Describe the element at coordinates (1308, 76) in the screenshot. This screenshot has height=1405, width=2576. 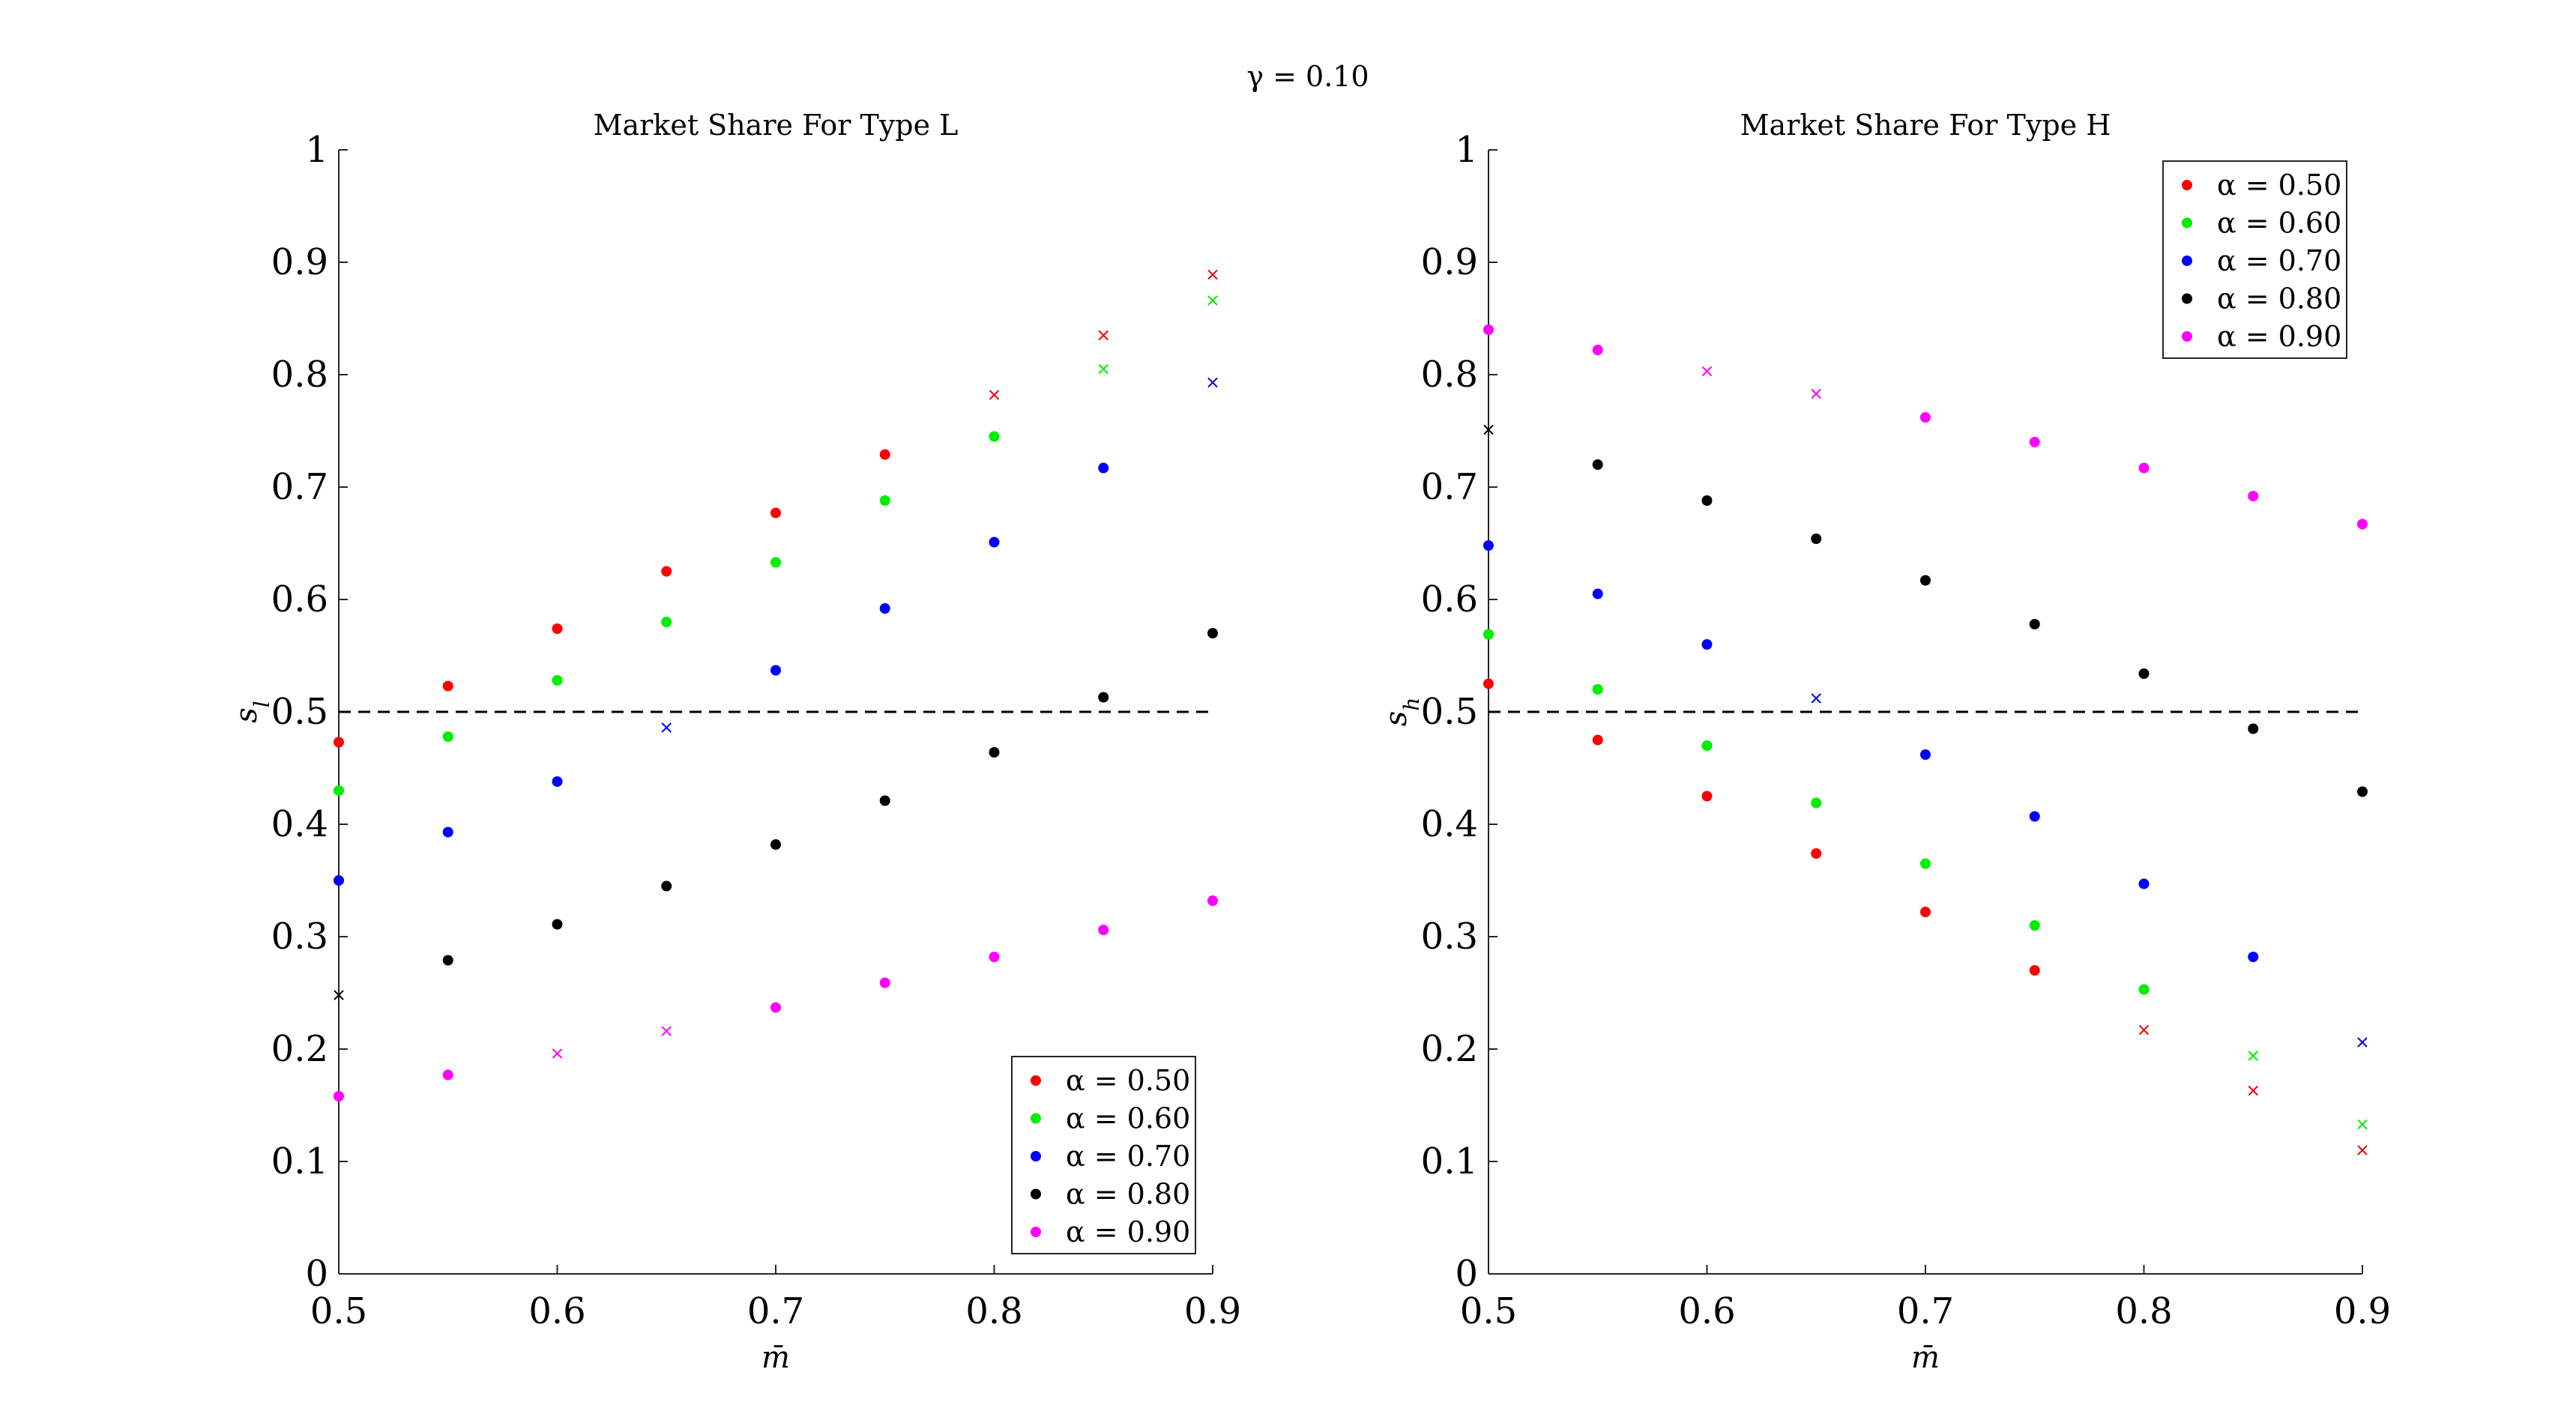
I see `figure-title: γ = 0.10` at that location.